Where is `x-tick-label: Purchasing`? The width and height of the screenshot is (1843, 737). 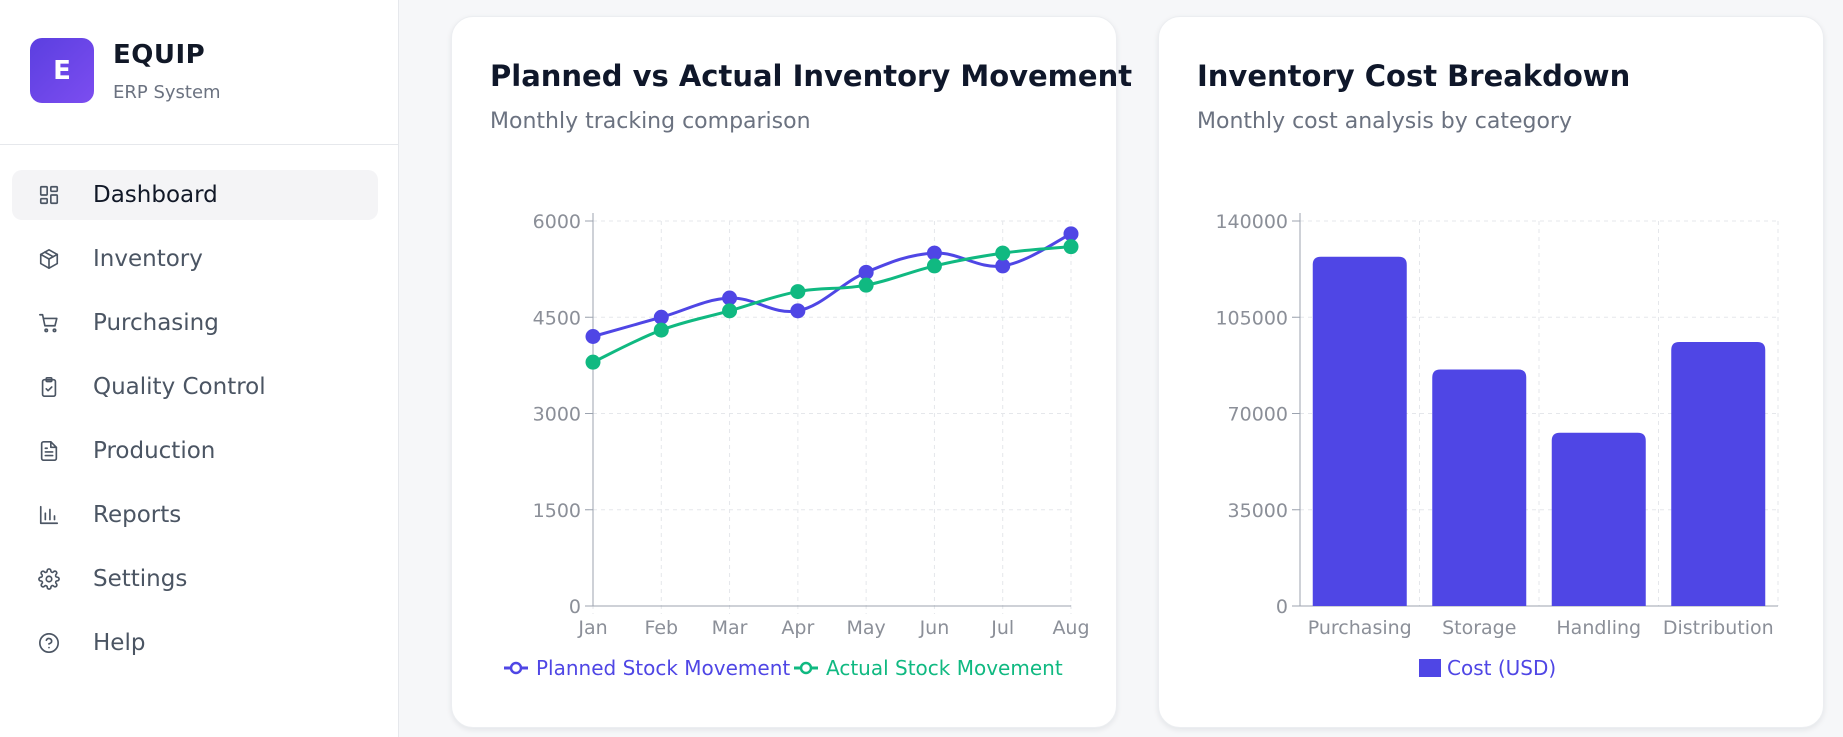 x-tick-label: Purchasing is located at coordinates (1360, 628).